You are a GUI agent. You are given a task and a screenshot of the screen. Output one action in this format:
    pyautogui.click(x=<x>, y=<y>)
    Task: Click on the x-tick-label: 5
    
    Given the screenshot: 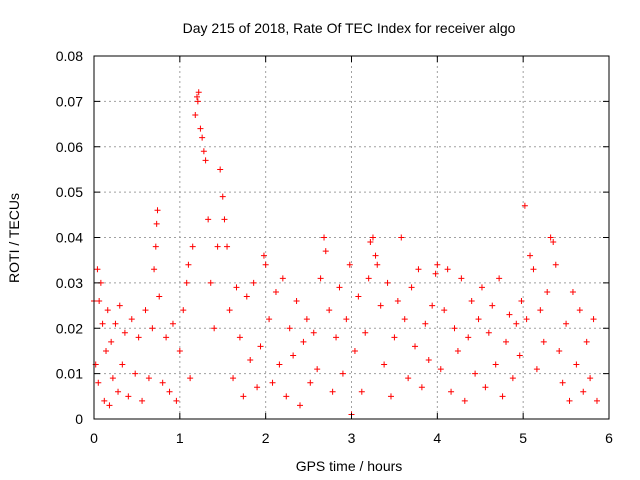 What is the action you would take?
    pyautogui.click(x=523, y=438)
    